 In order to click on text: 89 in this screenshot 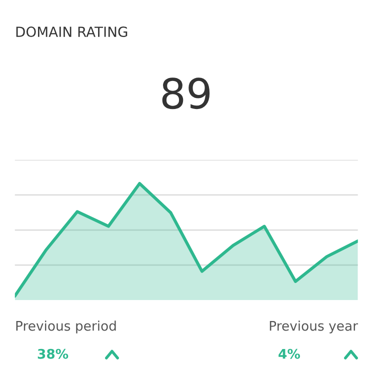, I will do `click(186, 94)`.